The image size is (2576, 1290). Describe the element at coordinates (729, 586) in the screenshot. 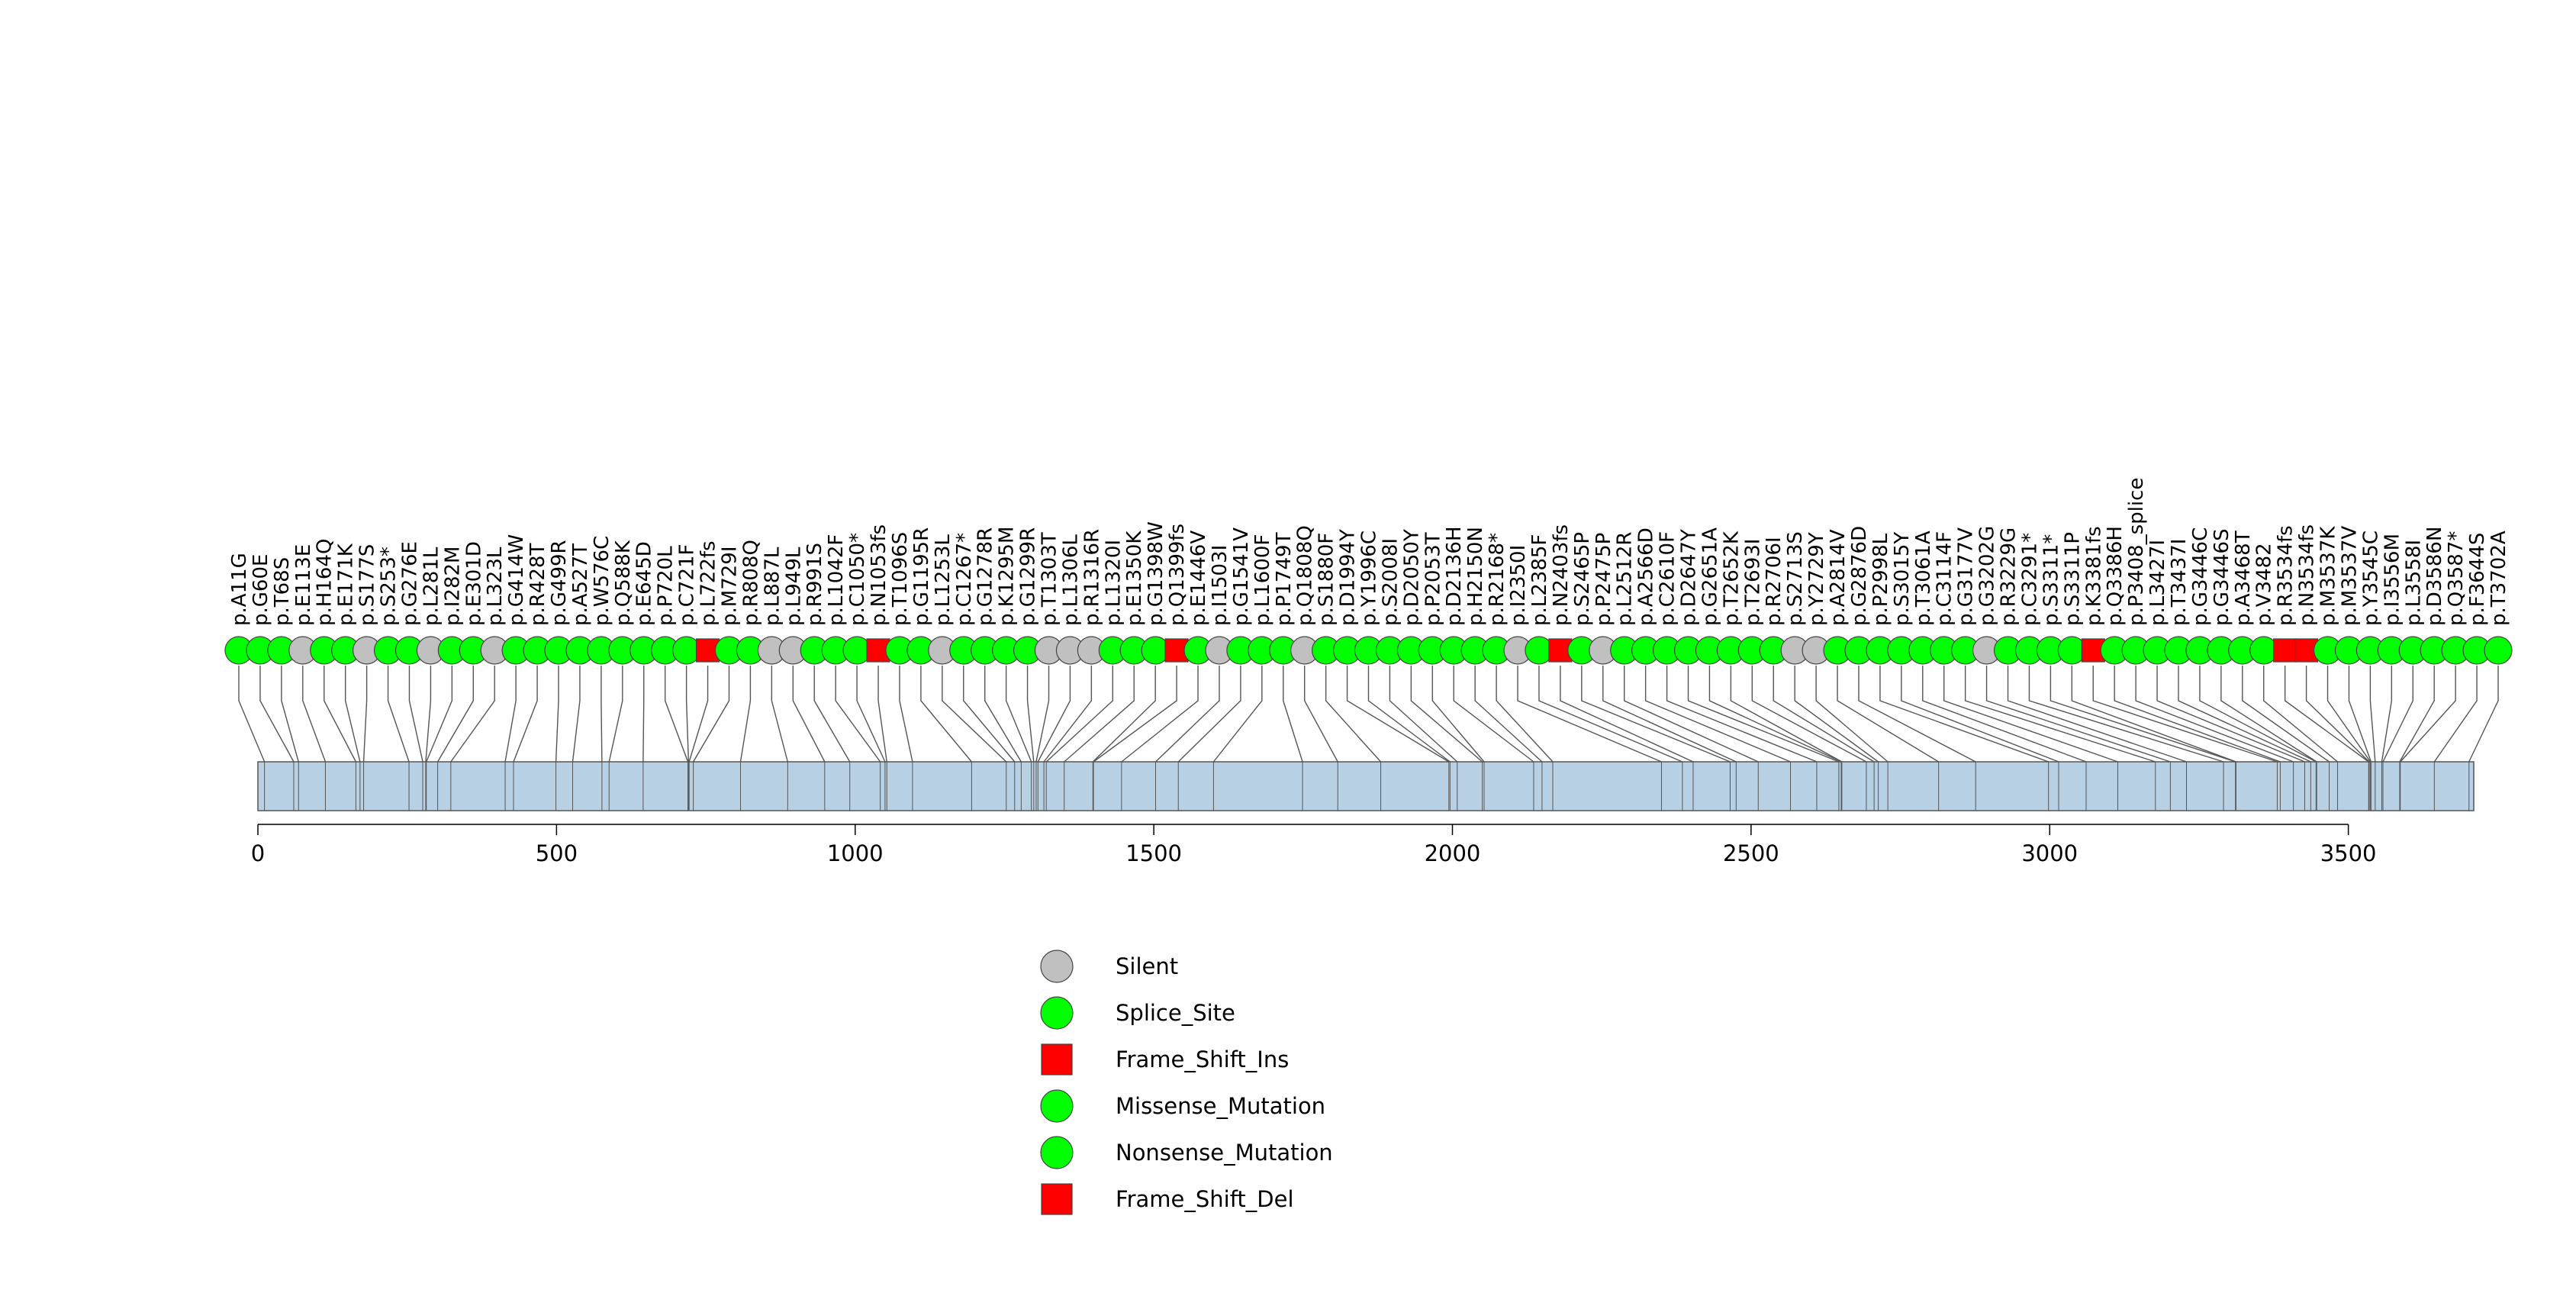

I see `mutation-label: p.M729I` at that location.